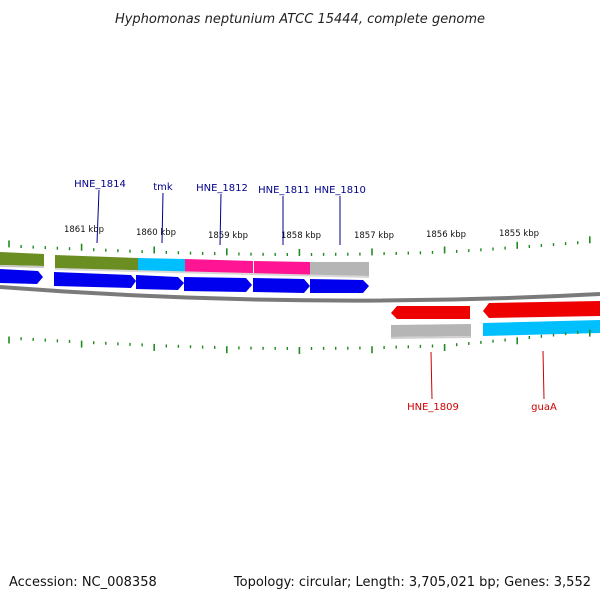 The height and width of the screenshot is (600, 600). I want to click on lower-tick-marks, so click(299, 341).